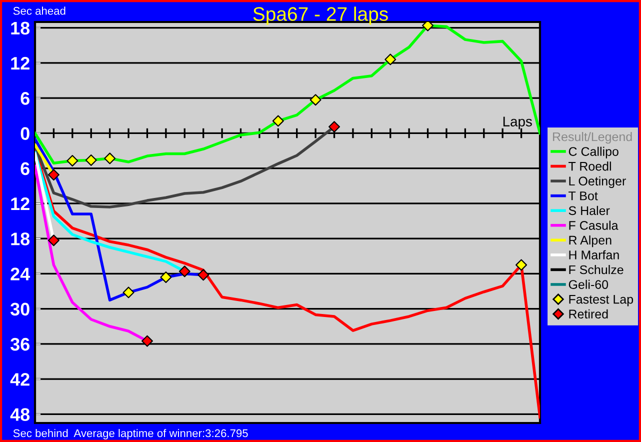 This screenshot has width=641, height=442. I want to click on y-tick-label: 36, so click(20, 344).